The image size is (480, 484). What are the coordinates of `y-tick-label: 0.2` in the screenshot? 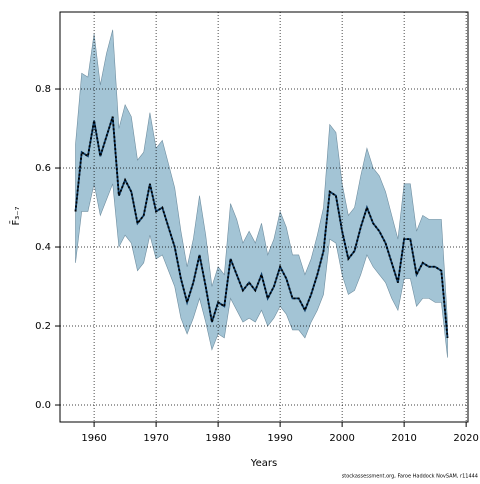 It's located at (43, 326).